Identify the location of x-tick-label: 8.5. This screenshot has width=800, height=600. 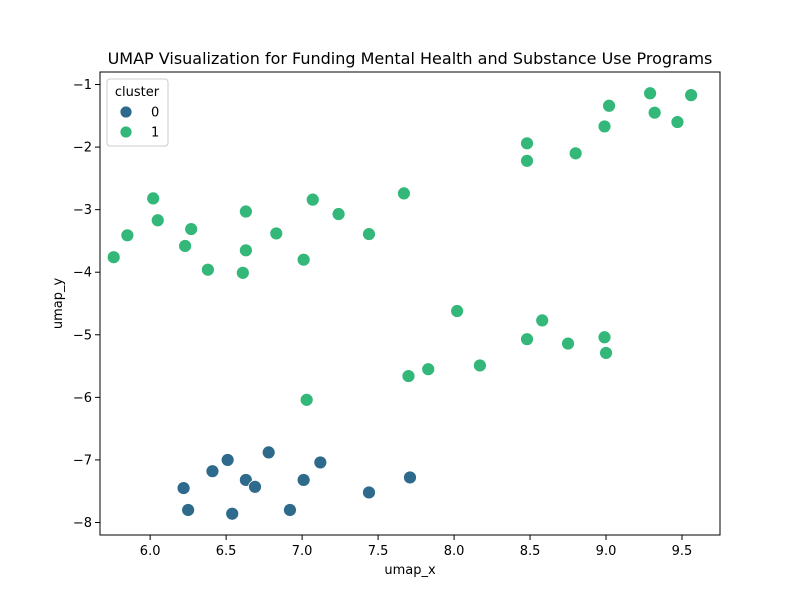
(530, 551).